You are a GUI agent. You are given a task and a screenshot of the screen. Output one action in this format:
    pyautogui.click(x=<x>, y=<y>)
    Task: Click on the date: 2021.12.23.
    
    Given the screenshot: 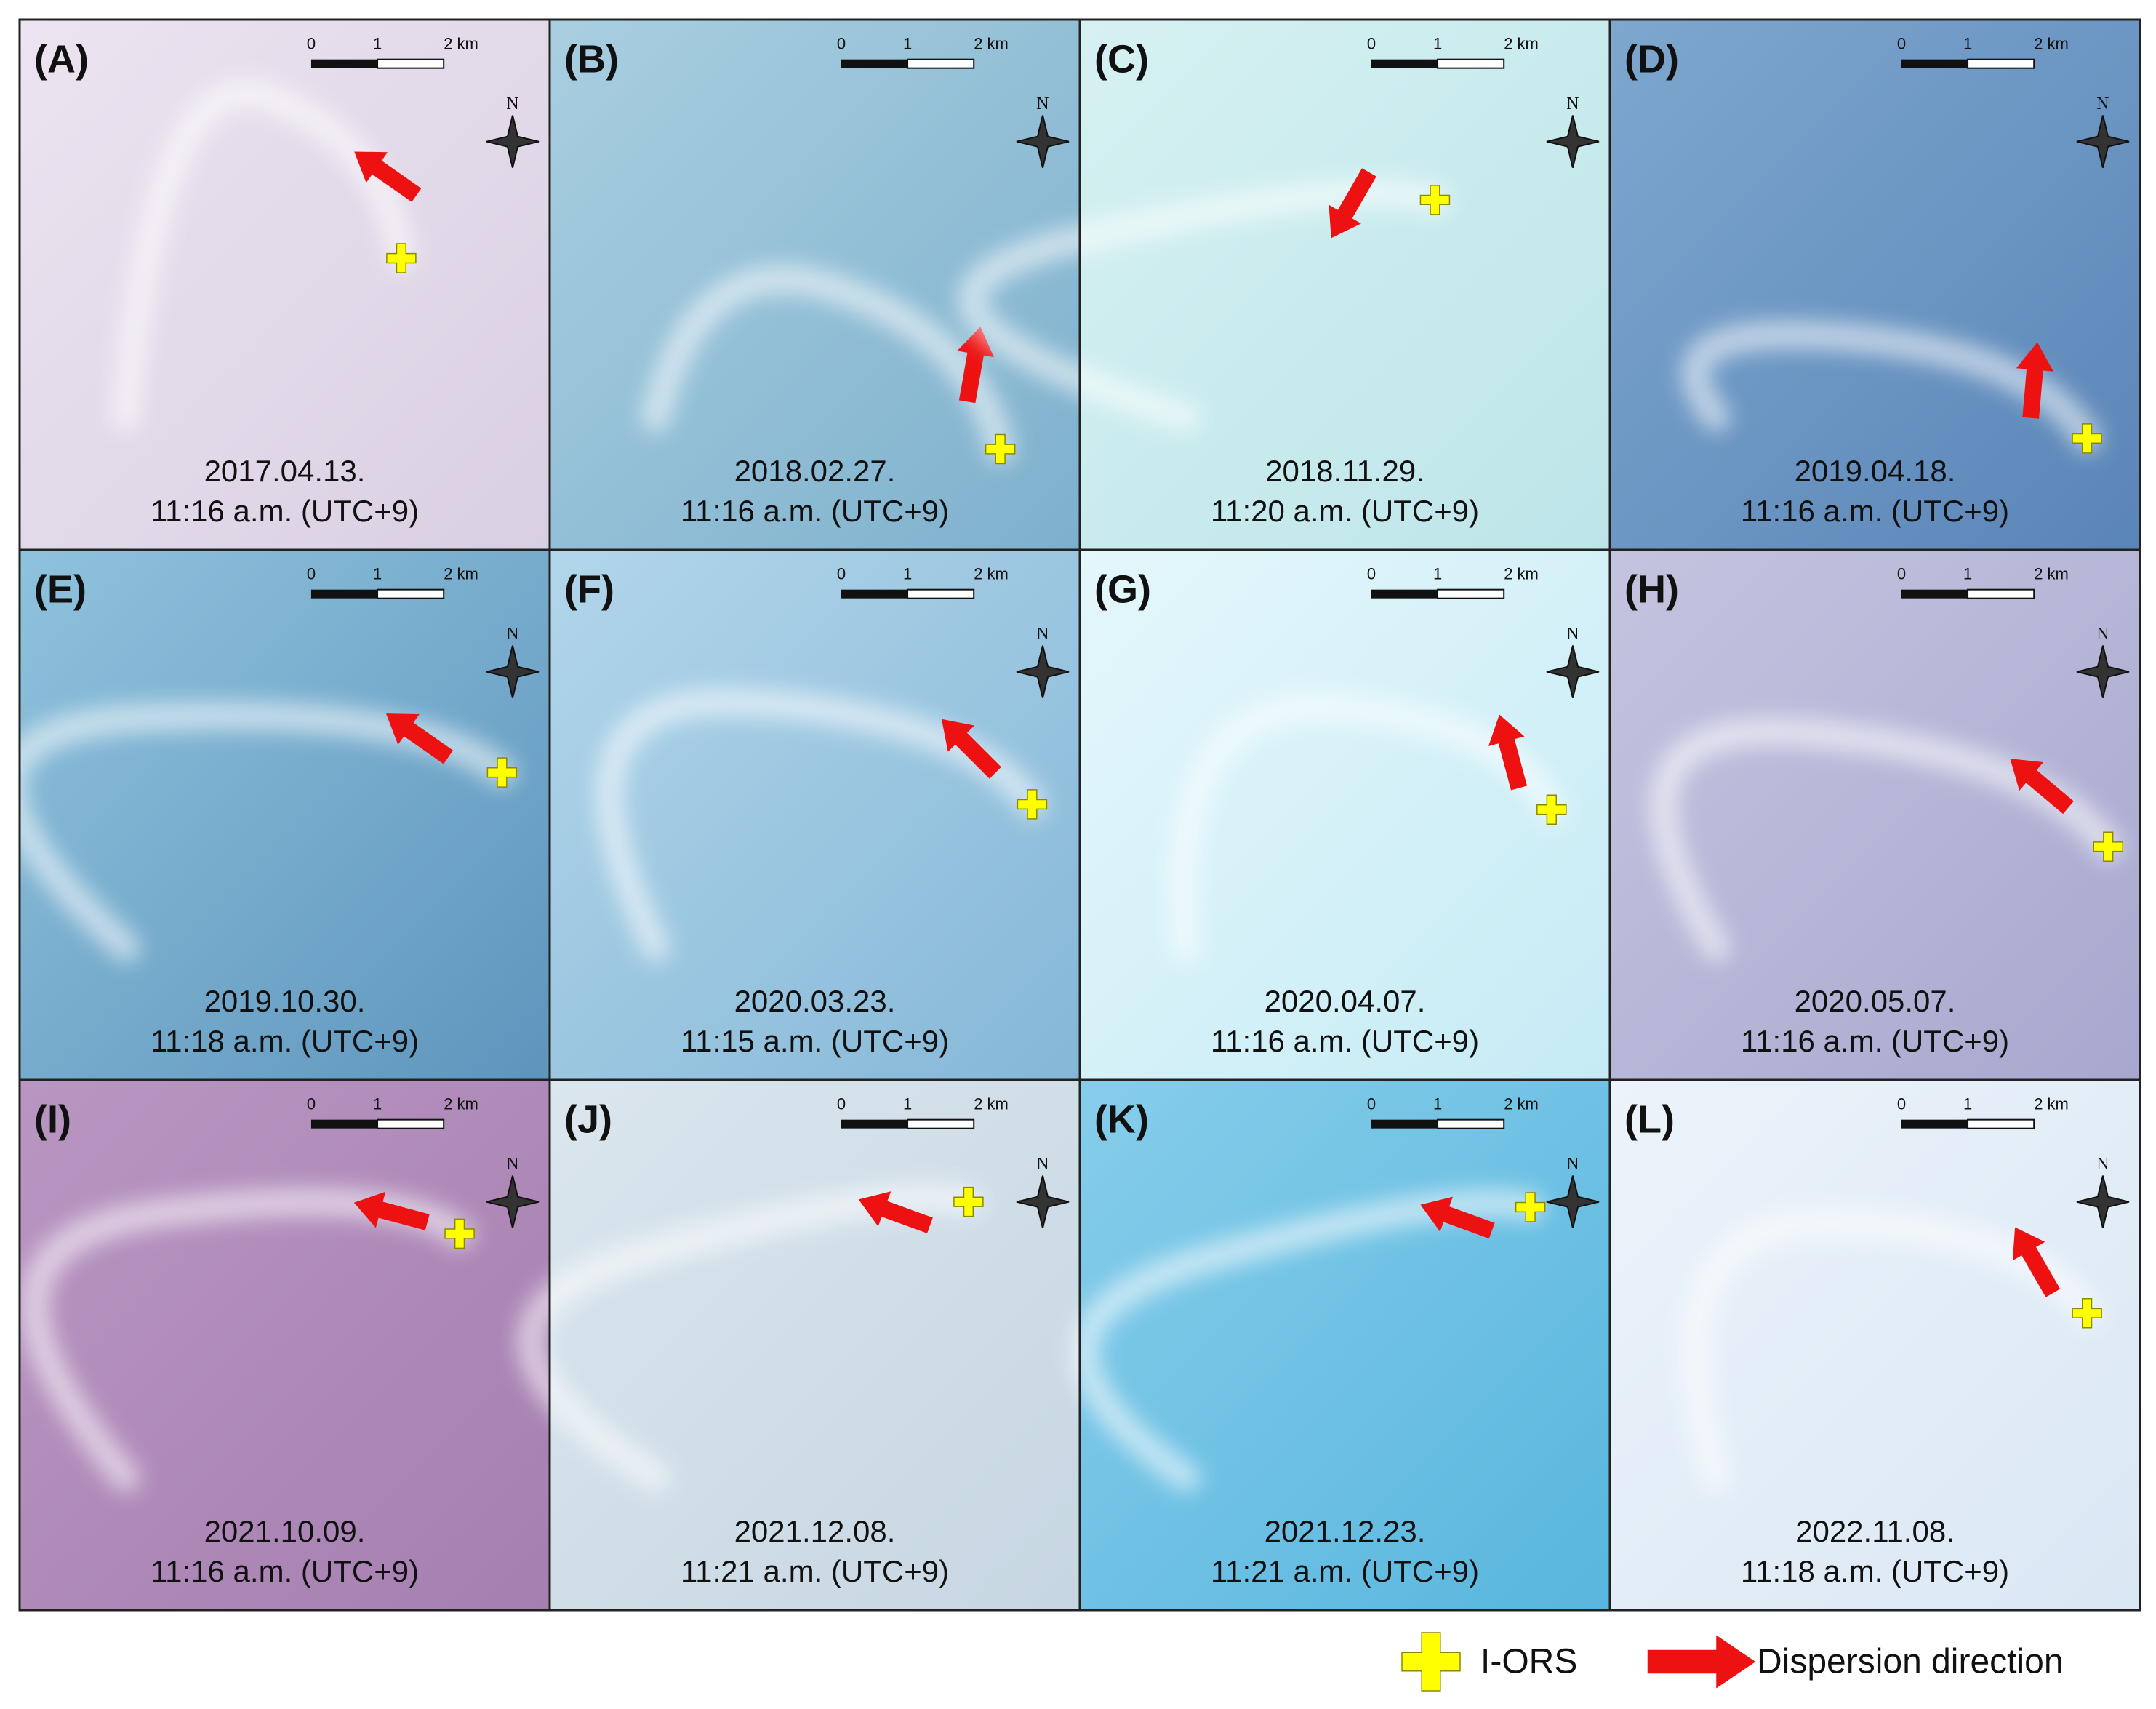 What is the action you would take?
    pyautogui.click(x=1345, y=1531)
    